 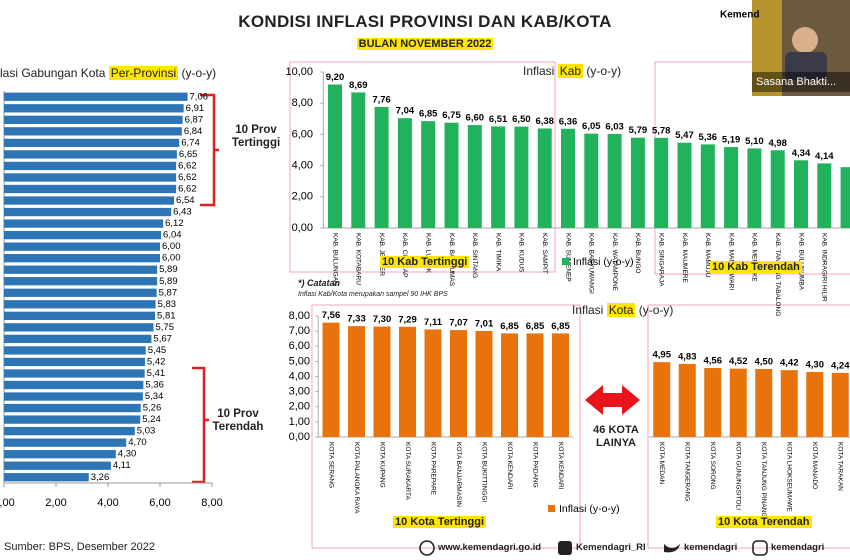 I want to click on value-label: 5,75, so click(x=165, y=327).